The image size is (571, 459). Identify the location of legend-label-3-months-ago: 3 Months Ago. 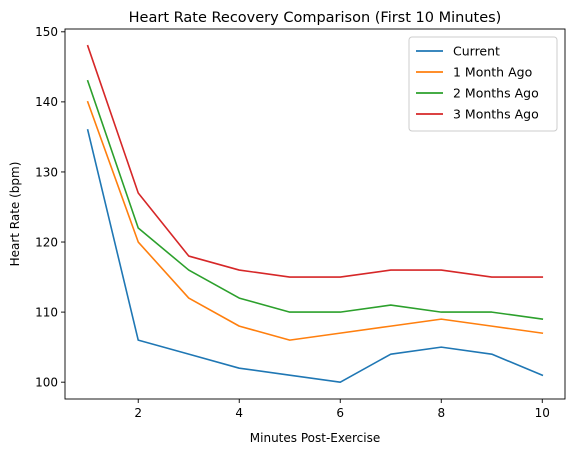
(496, 114).